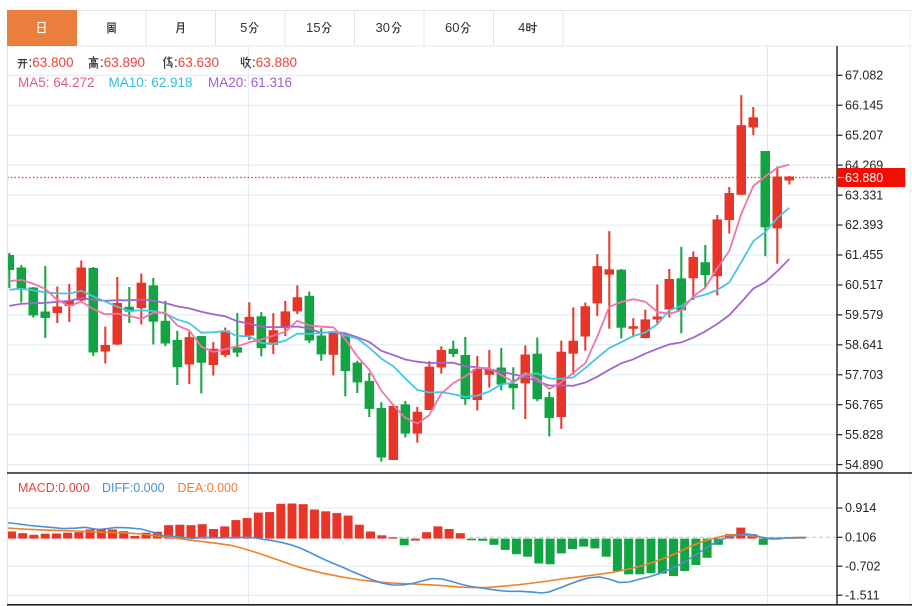 This screenshot has height=606, width=912. Describe the element at coordinates (864, 465) in the screenshot. I see `svg-text: 54.890` at that location.